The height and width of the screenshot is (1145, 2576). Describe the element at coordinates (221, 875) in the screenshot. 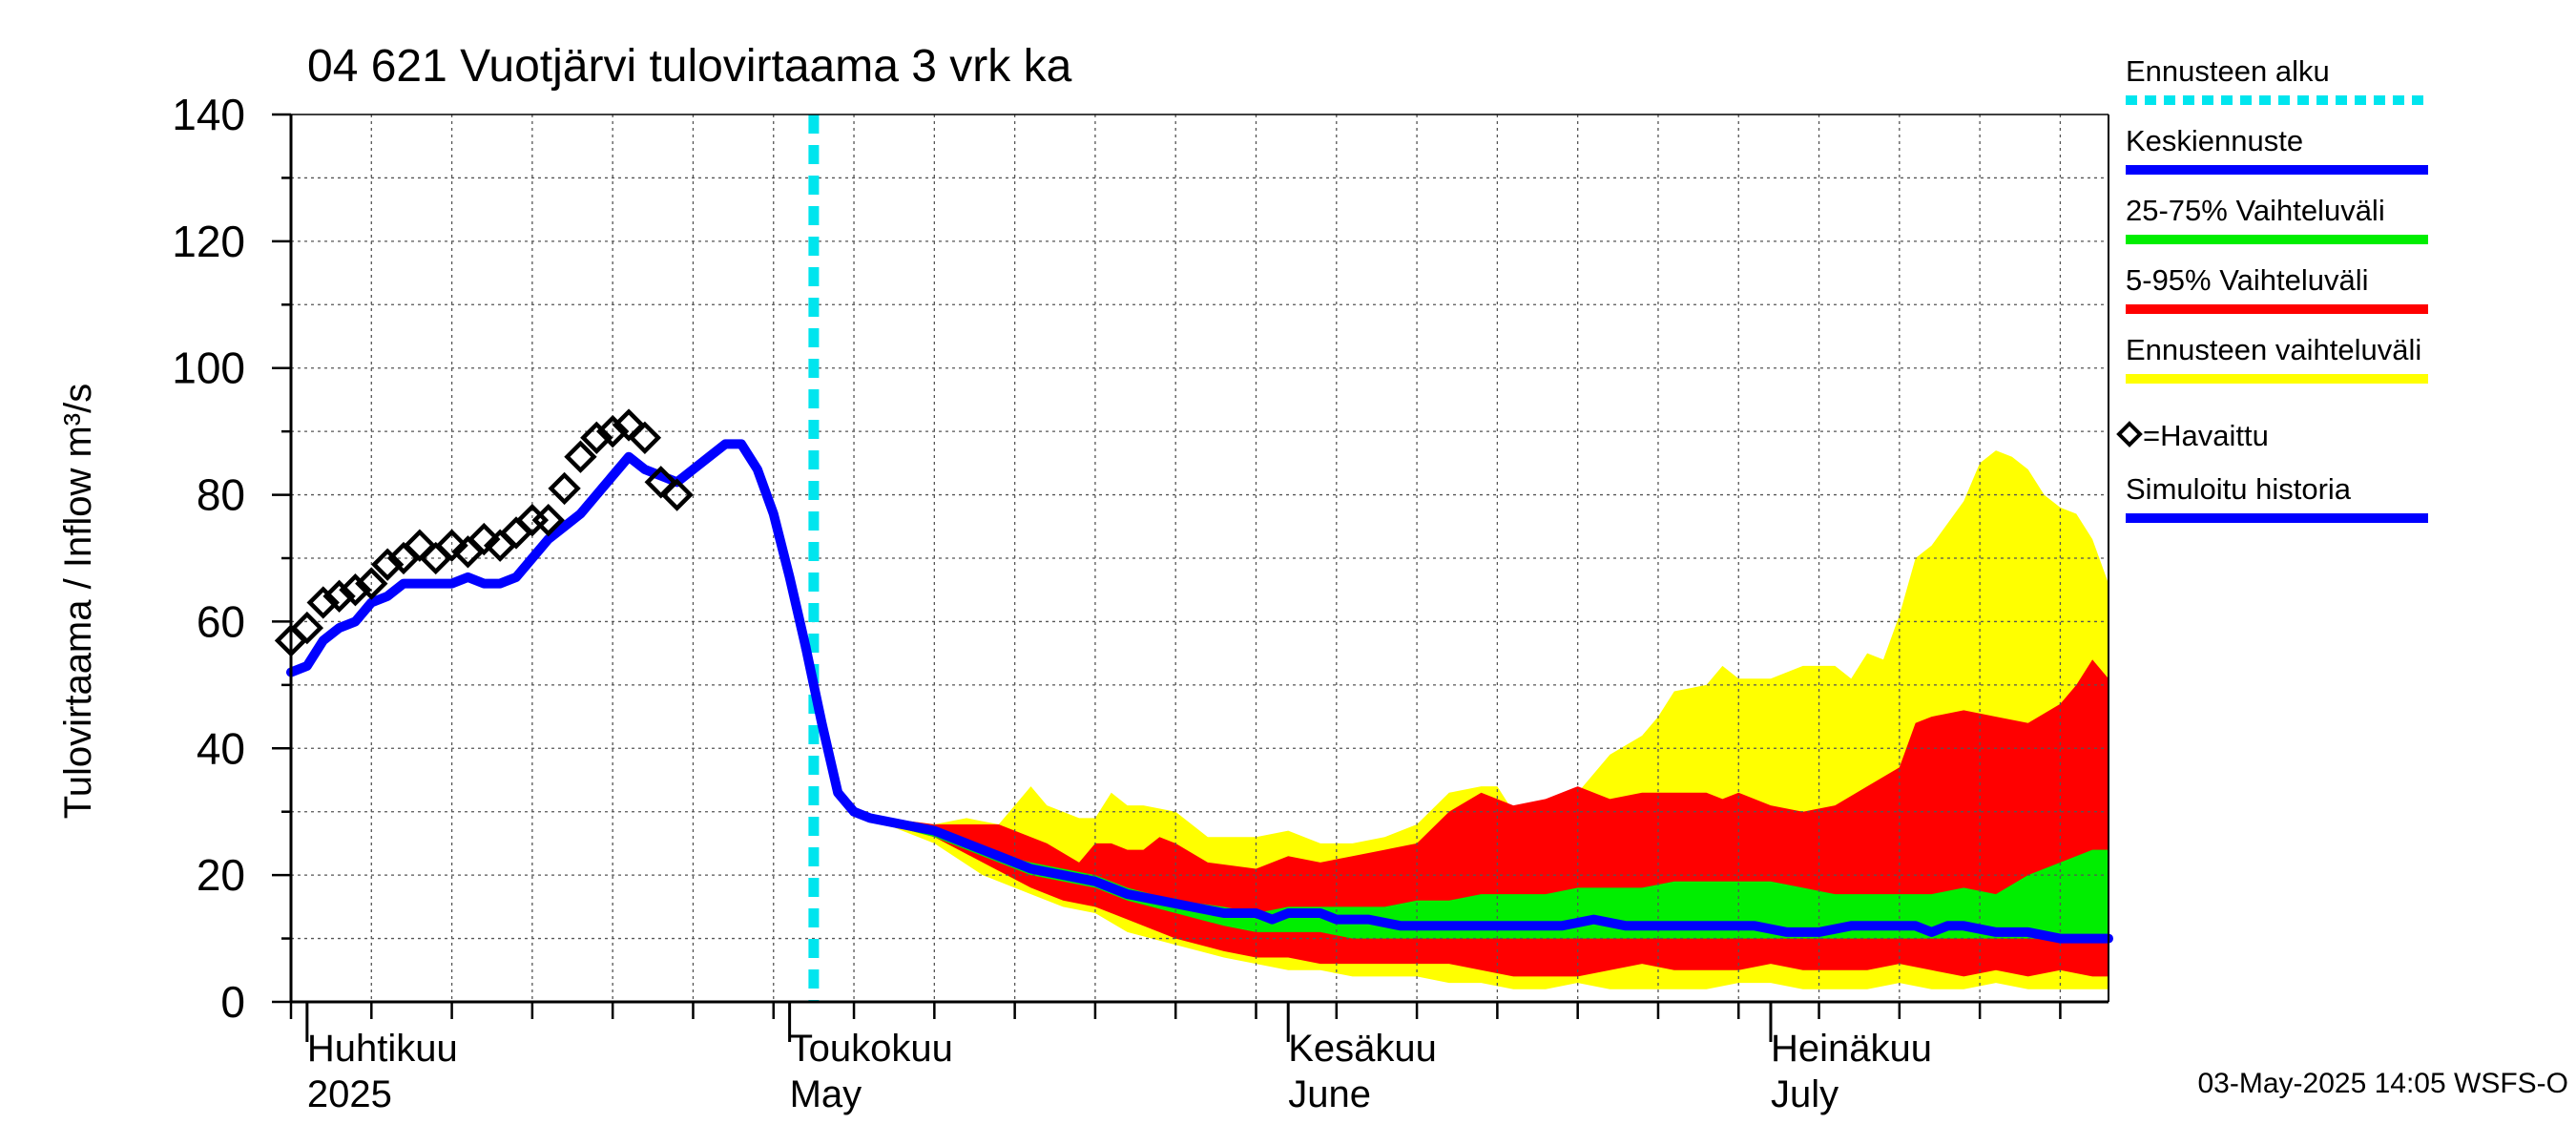

I see `y-tick-label: 20` at that location.